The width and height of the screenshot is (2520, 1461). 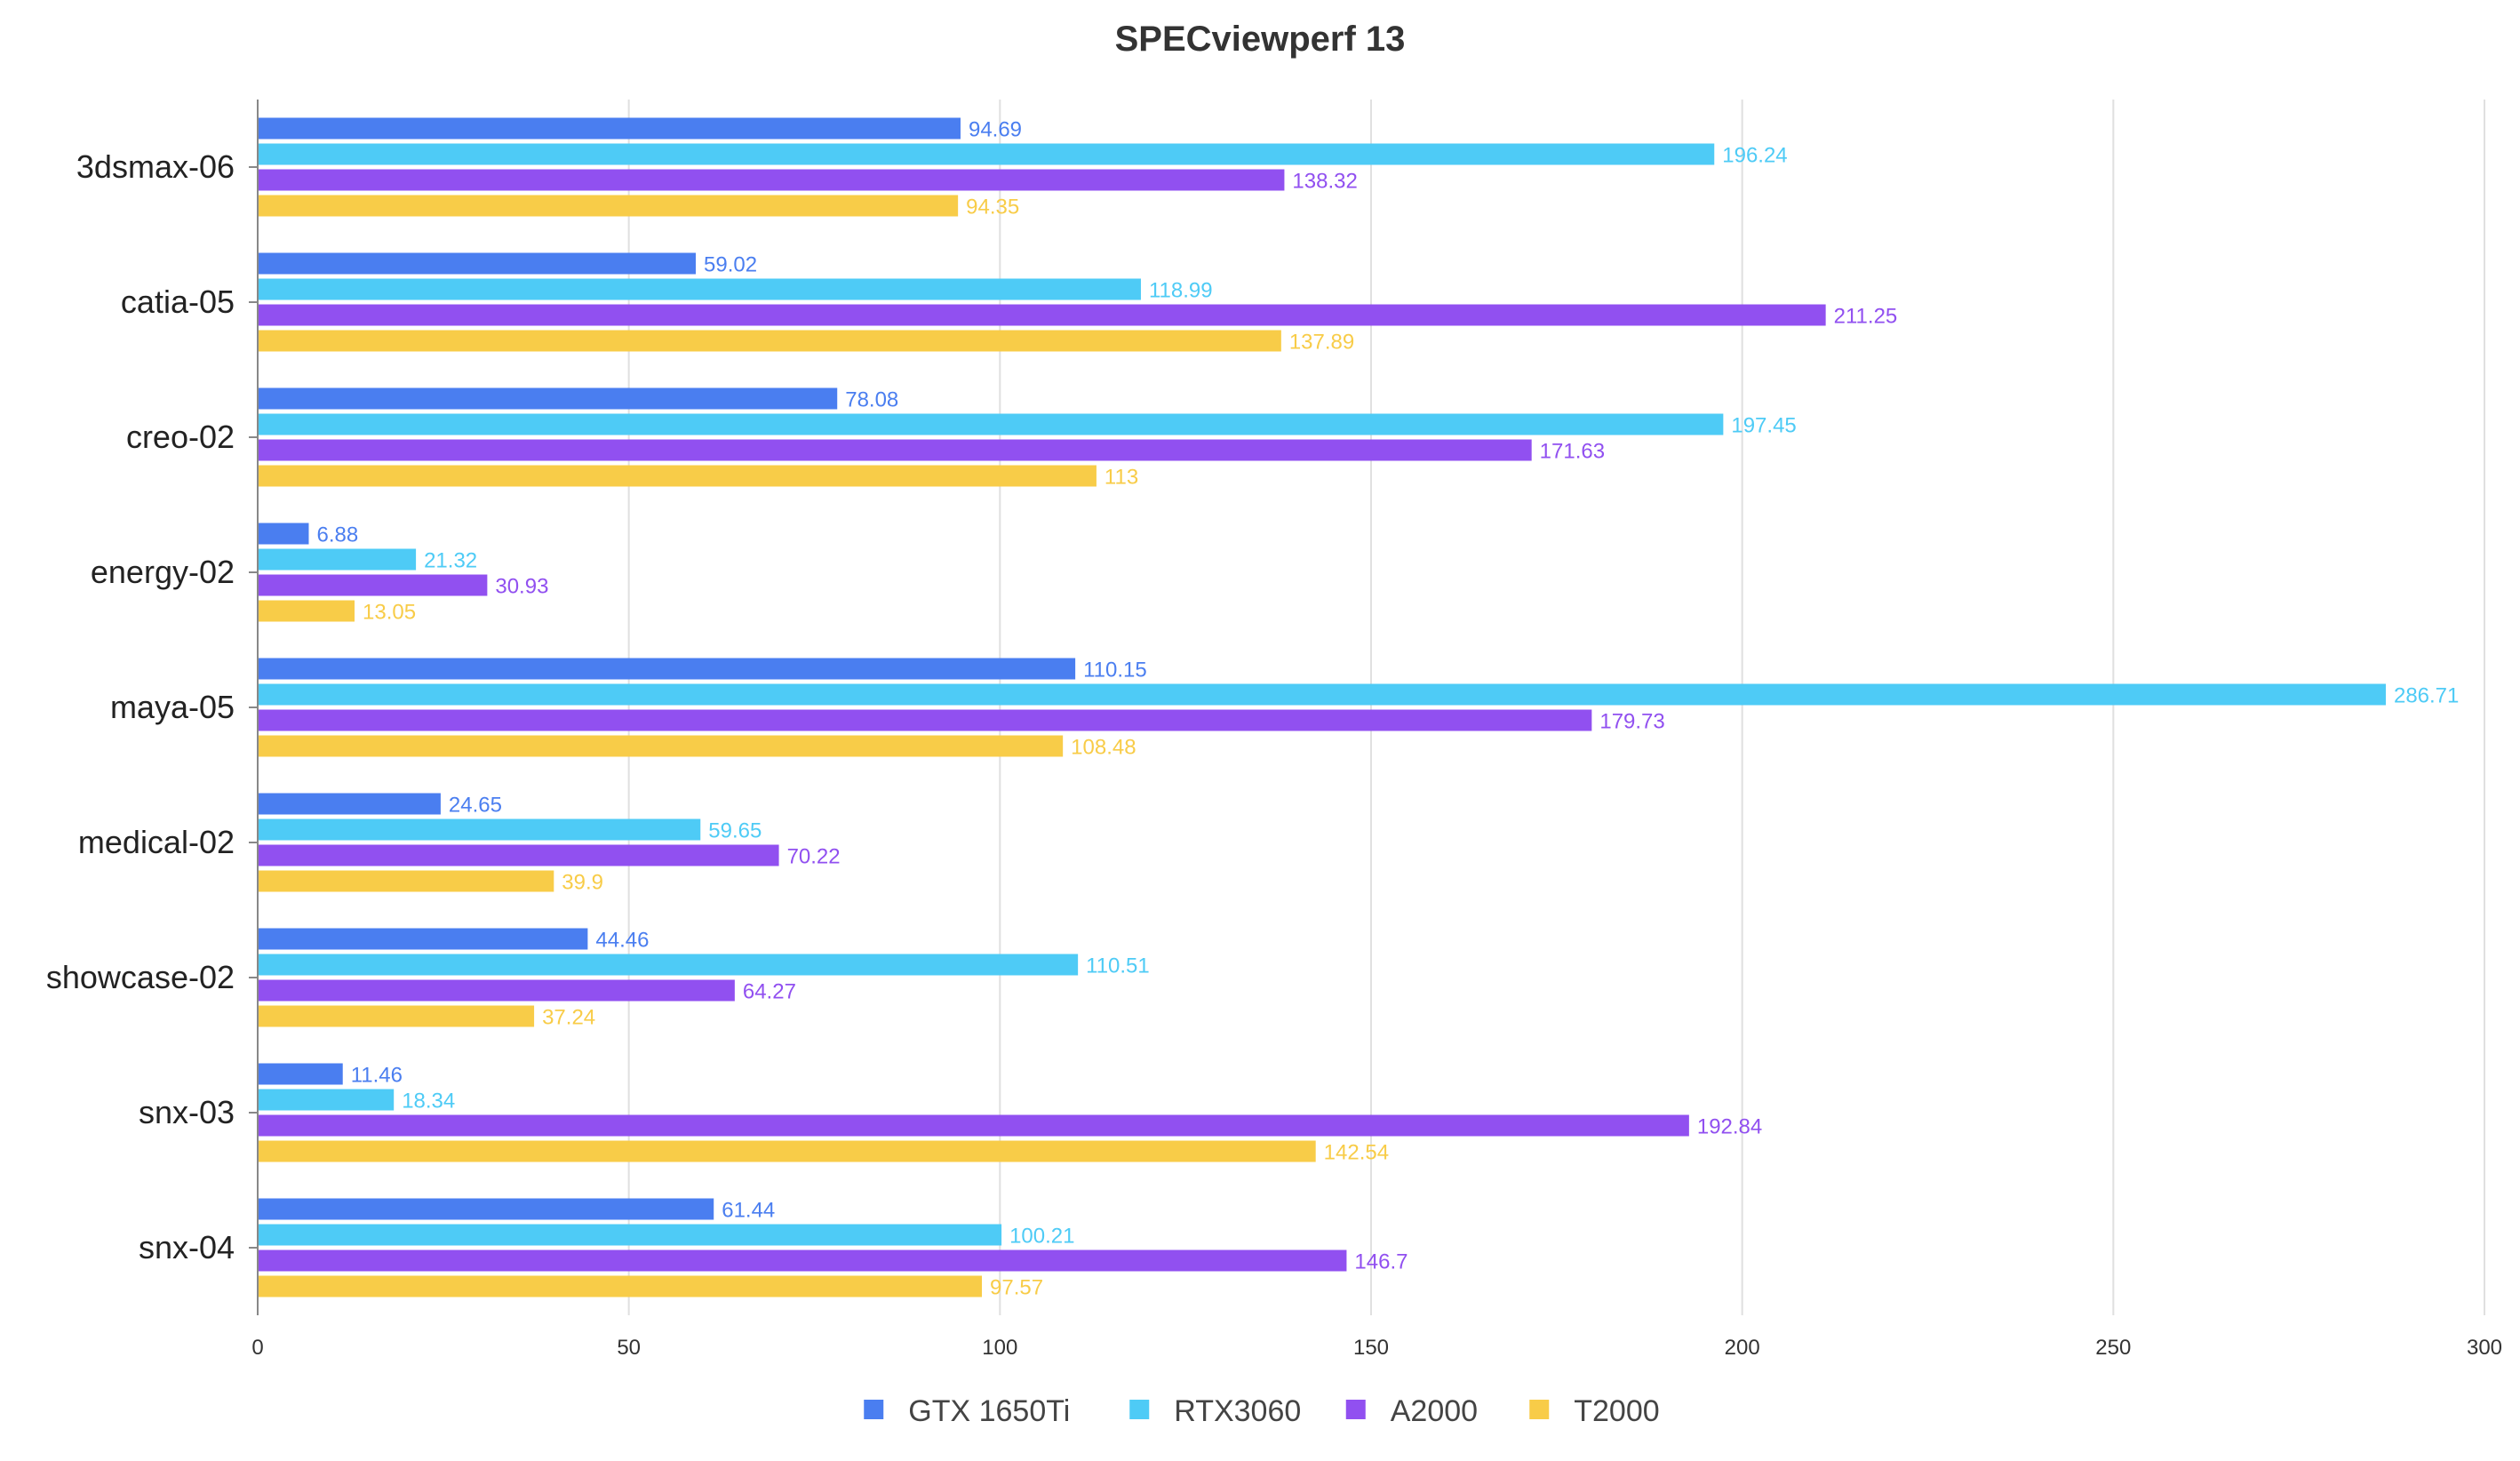 What do you see at coordinates (155, 166) in the screenshot?
I see `y-category-label: 3dsmax-06` at bounding box center [155, 166].